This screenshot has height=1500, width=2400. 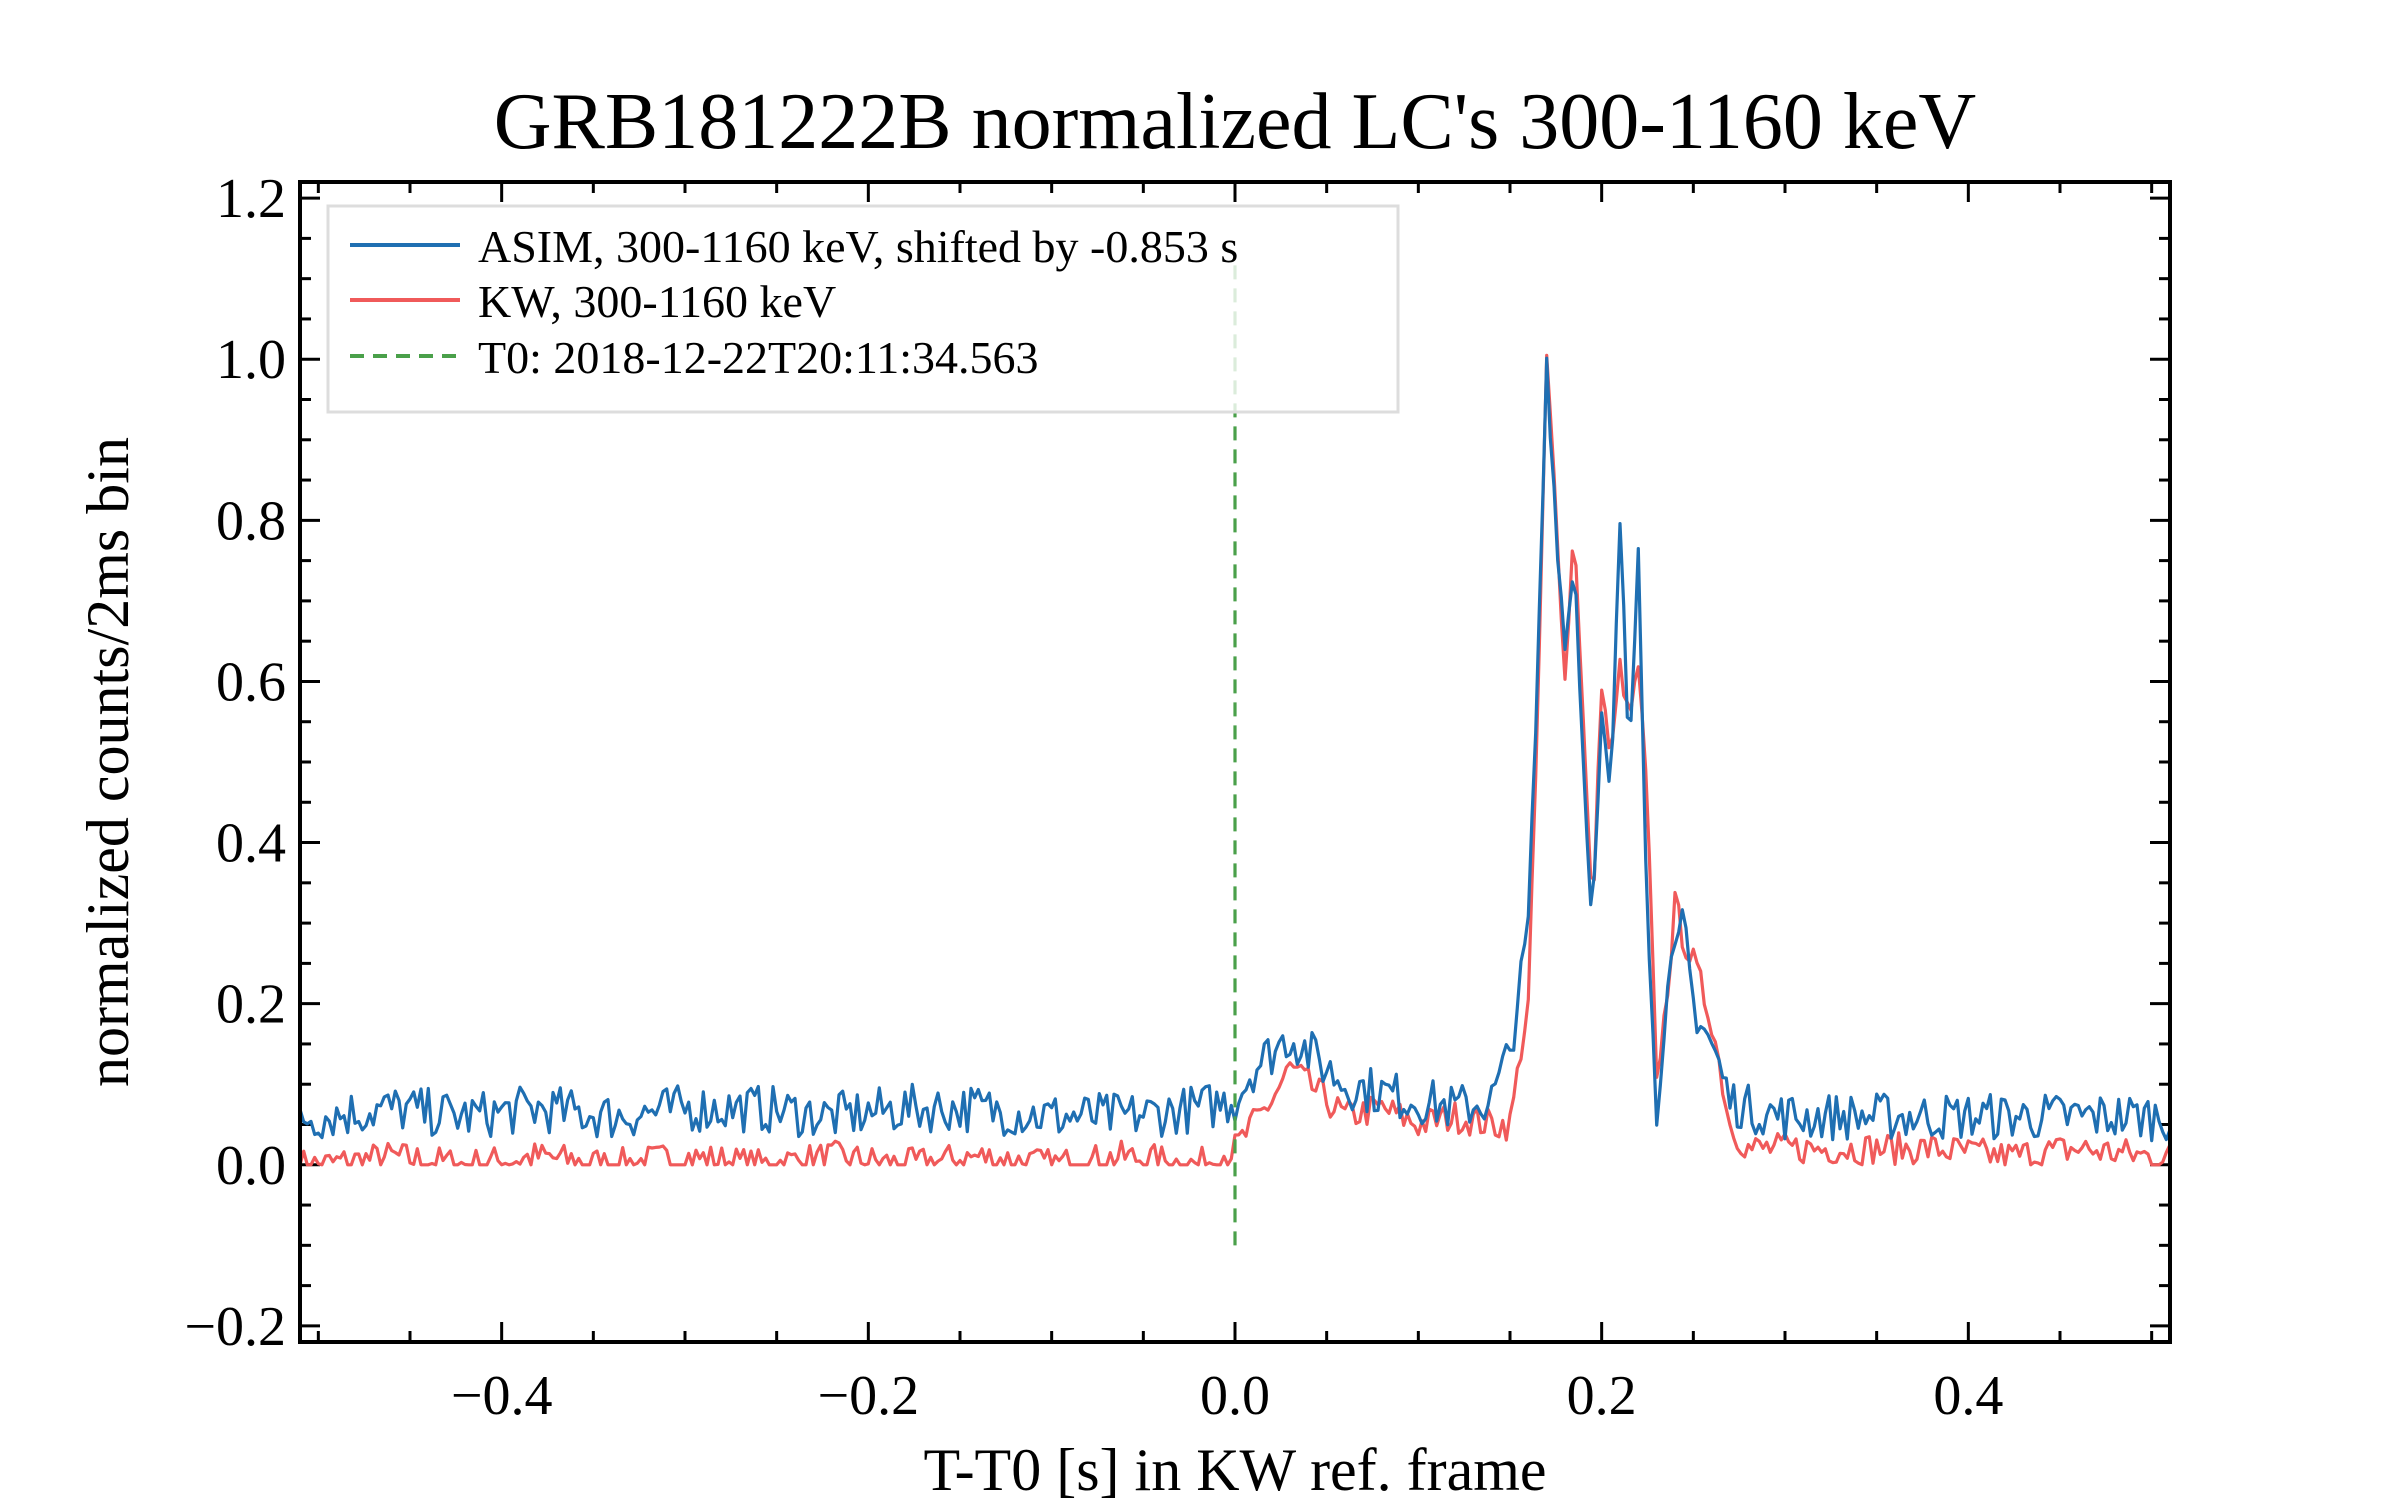 I want to click on chart-title: GRB181222B normalized LC's 300-1160 keV, so click(x=1235, y=122).